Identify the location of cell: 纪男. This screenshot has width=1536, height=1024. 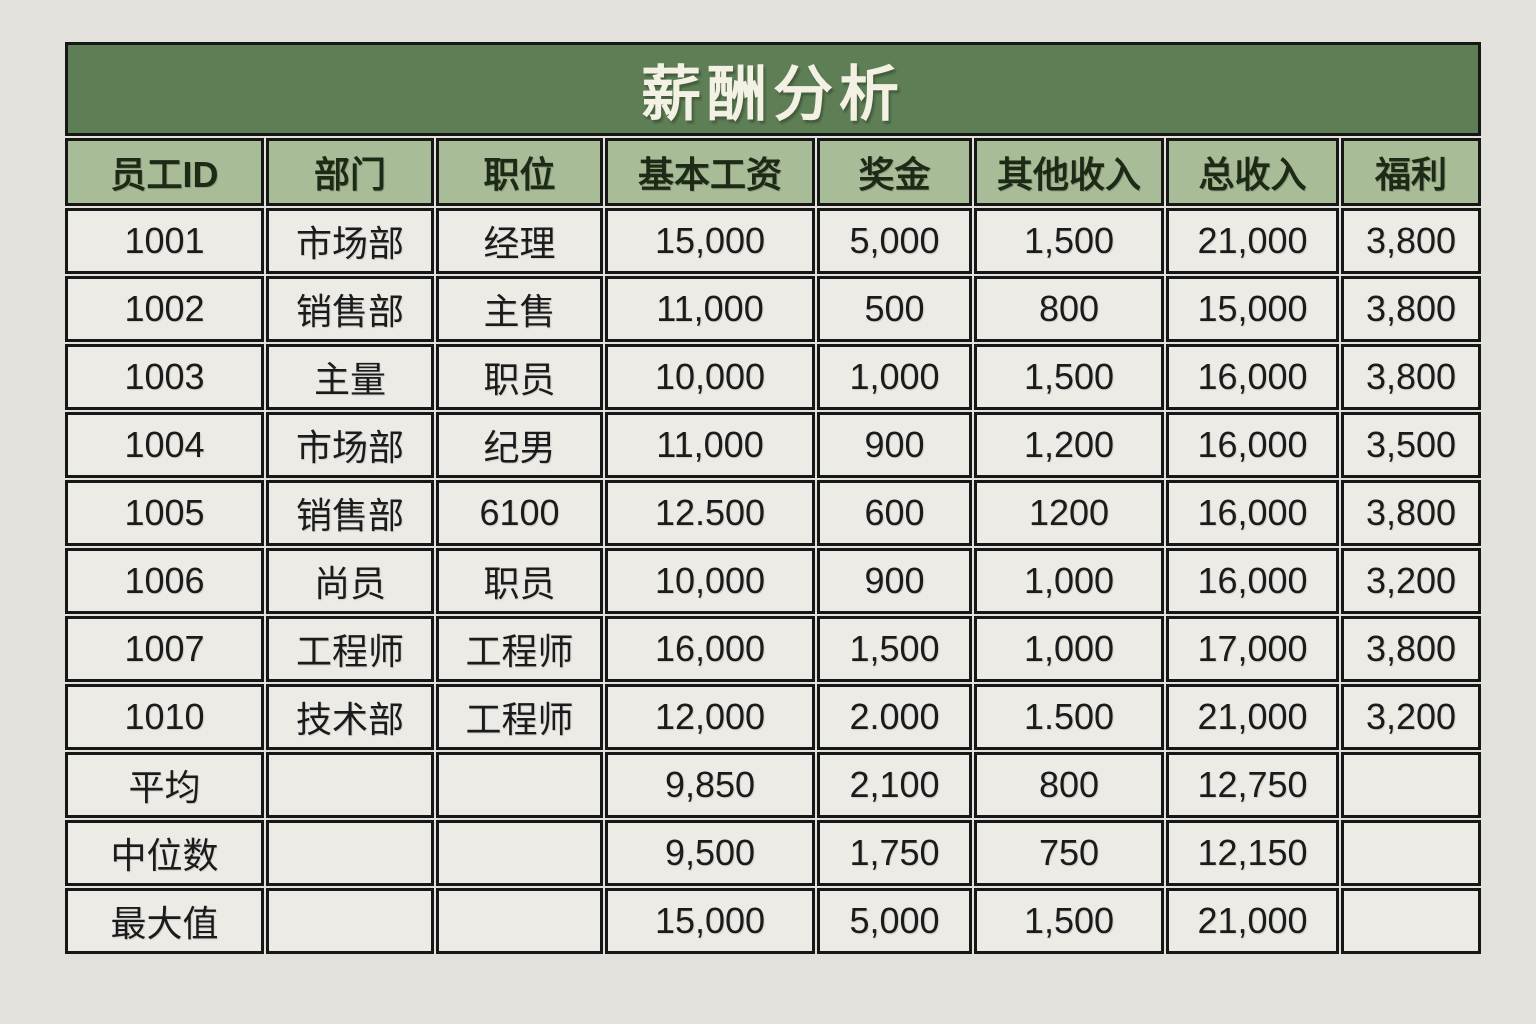
(519, 445).